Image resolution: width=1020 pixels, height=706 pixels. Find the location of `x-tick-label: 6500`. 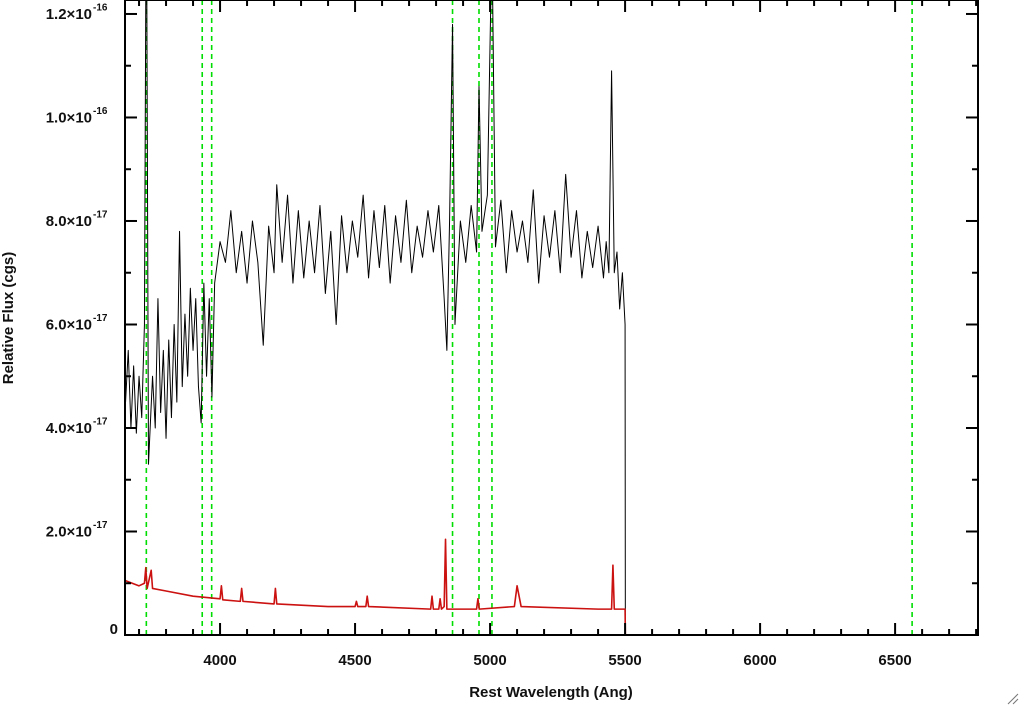

x-tick-label: 6500 is located at coordinates (894, 660).